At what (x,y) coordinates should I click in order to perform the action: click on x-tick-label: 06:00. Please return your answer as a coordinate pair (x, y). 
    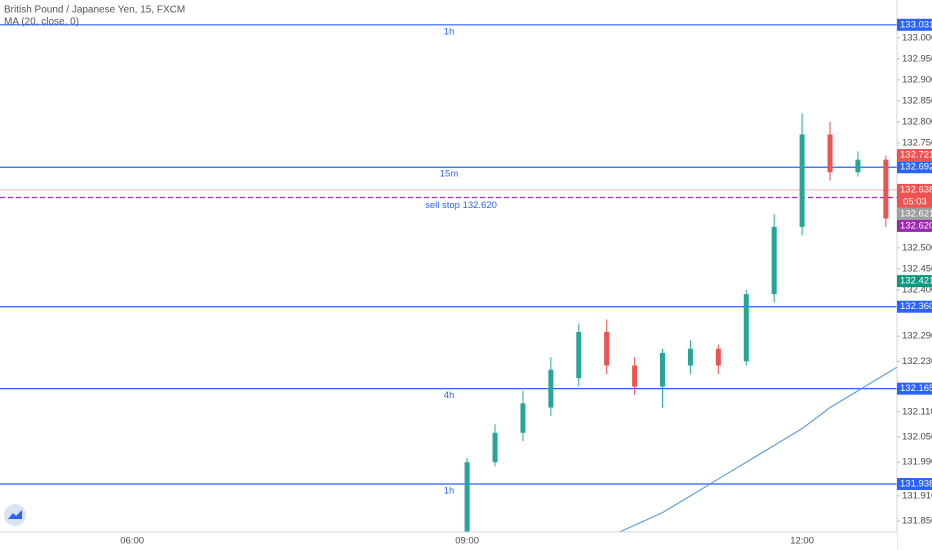
    Looking at the image, I should click on (132, 541).